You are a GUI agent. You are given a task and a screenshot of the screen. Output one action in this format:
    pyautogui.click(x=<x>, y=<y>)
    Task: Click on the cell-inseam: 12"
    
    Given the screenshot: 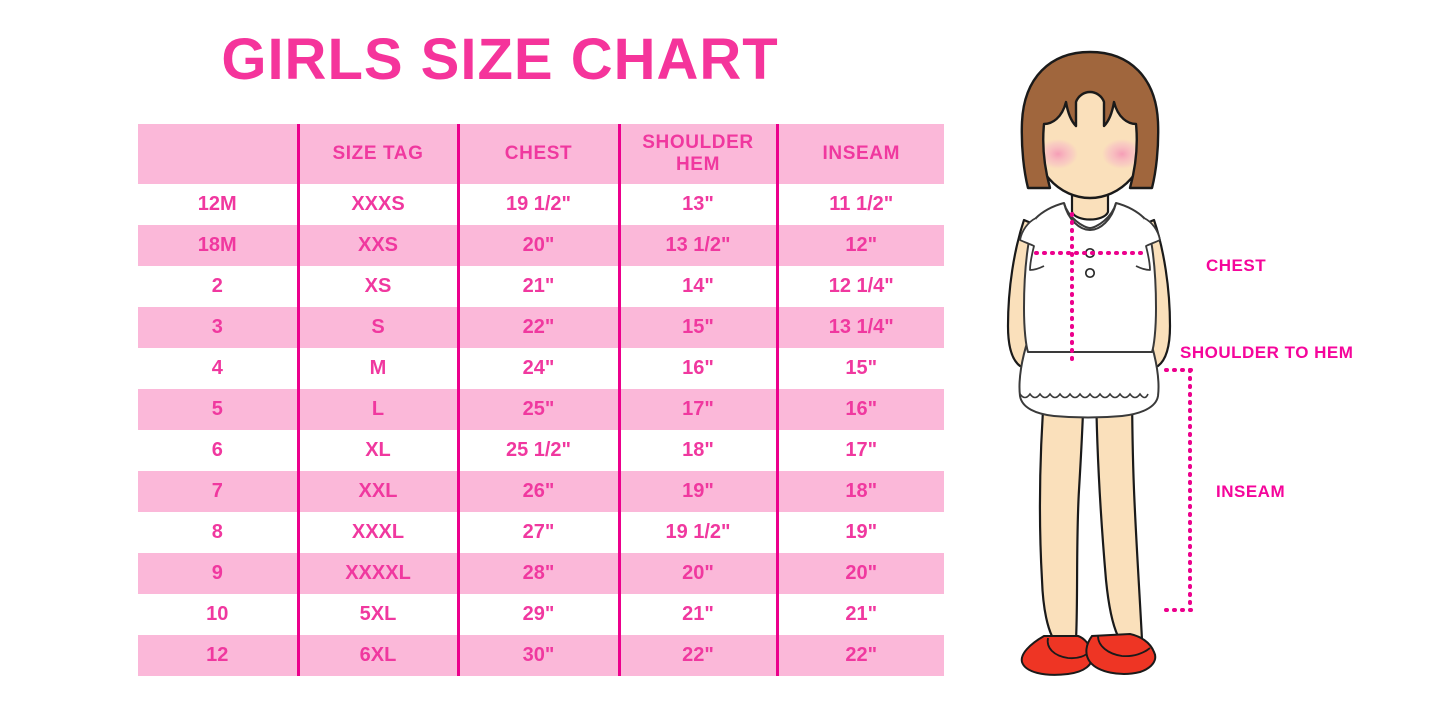 What is the action you would take?
    pyautogui.click(x=859, y=245)
    